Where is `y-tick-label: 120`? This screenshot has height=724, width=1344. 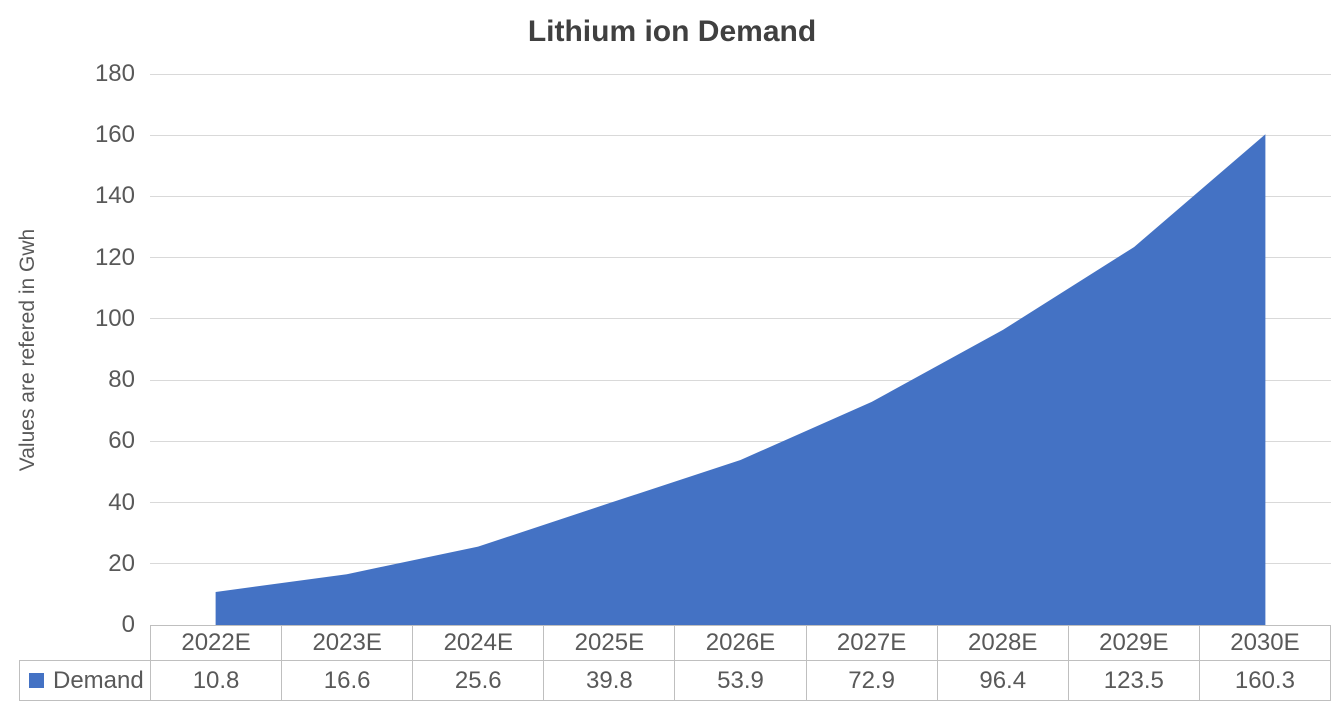 y-tick-label: 120 is located at coordinates (114, 257).